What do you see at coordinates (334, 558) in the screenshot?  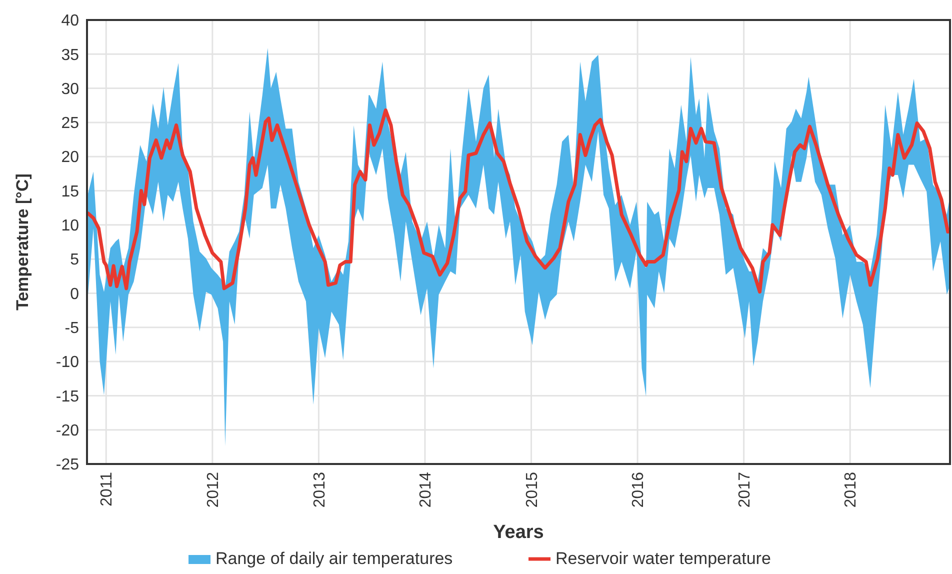 I see `legend-label: Range of daily air temperatures` at bounding box center [334, 558].